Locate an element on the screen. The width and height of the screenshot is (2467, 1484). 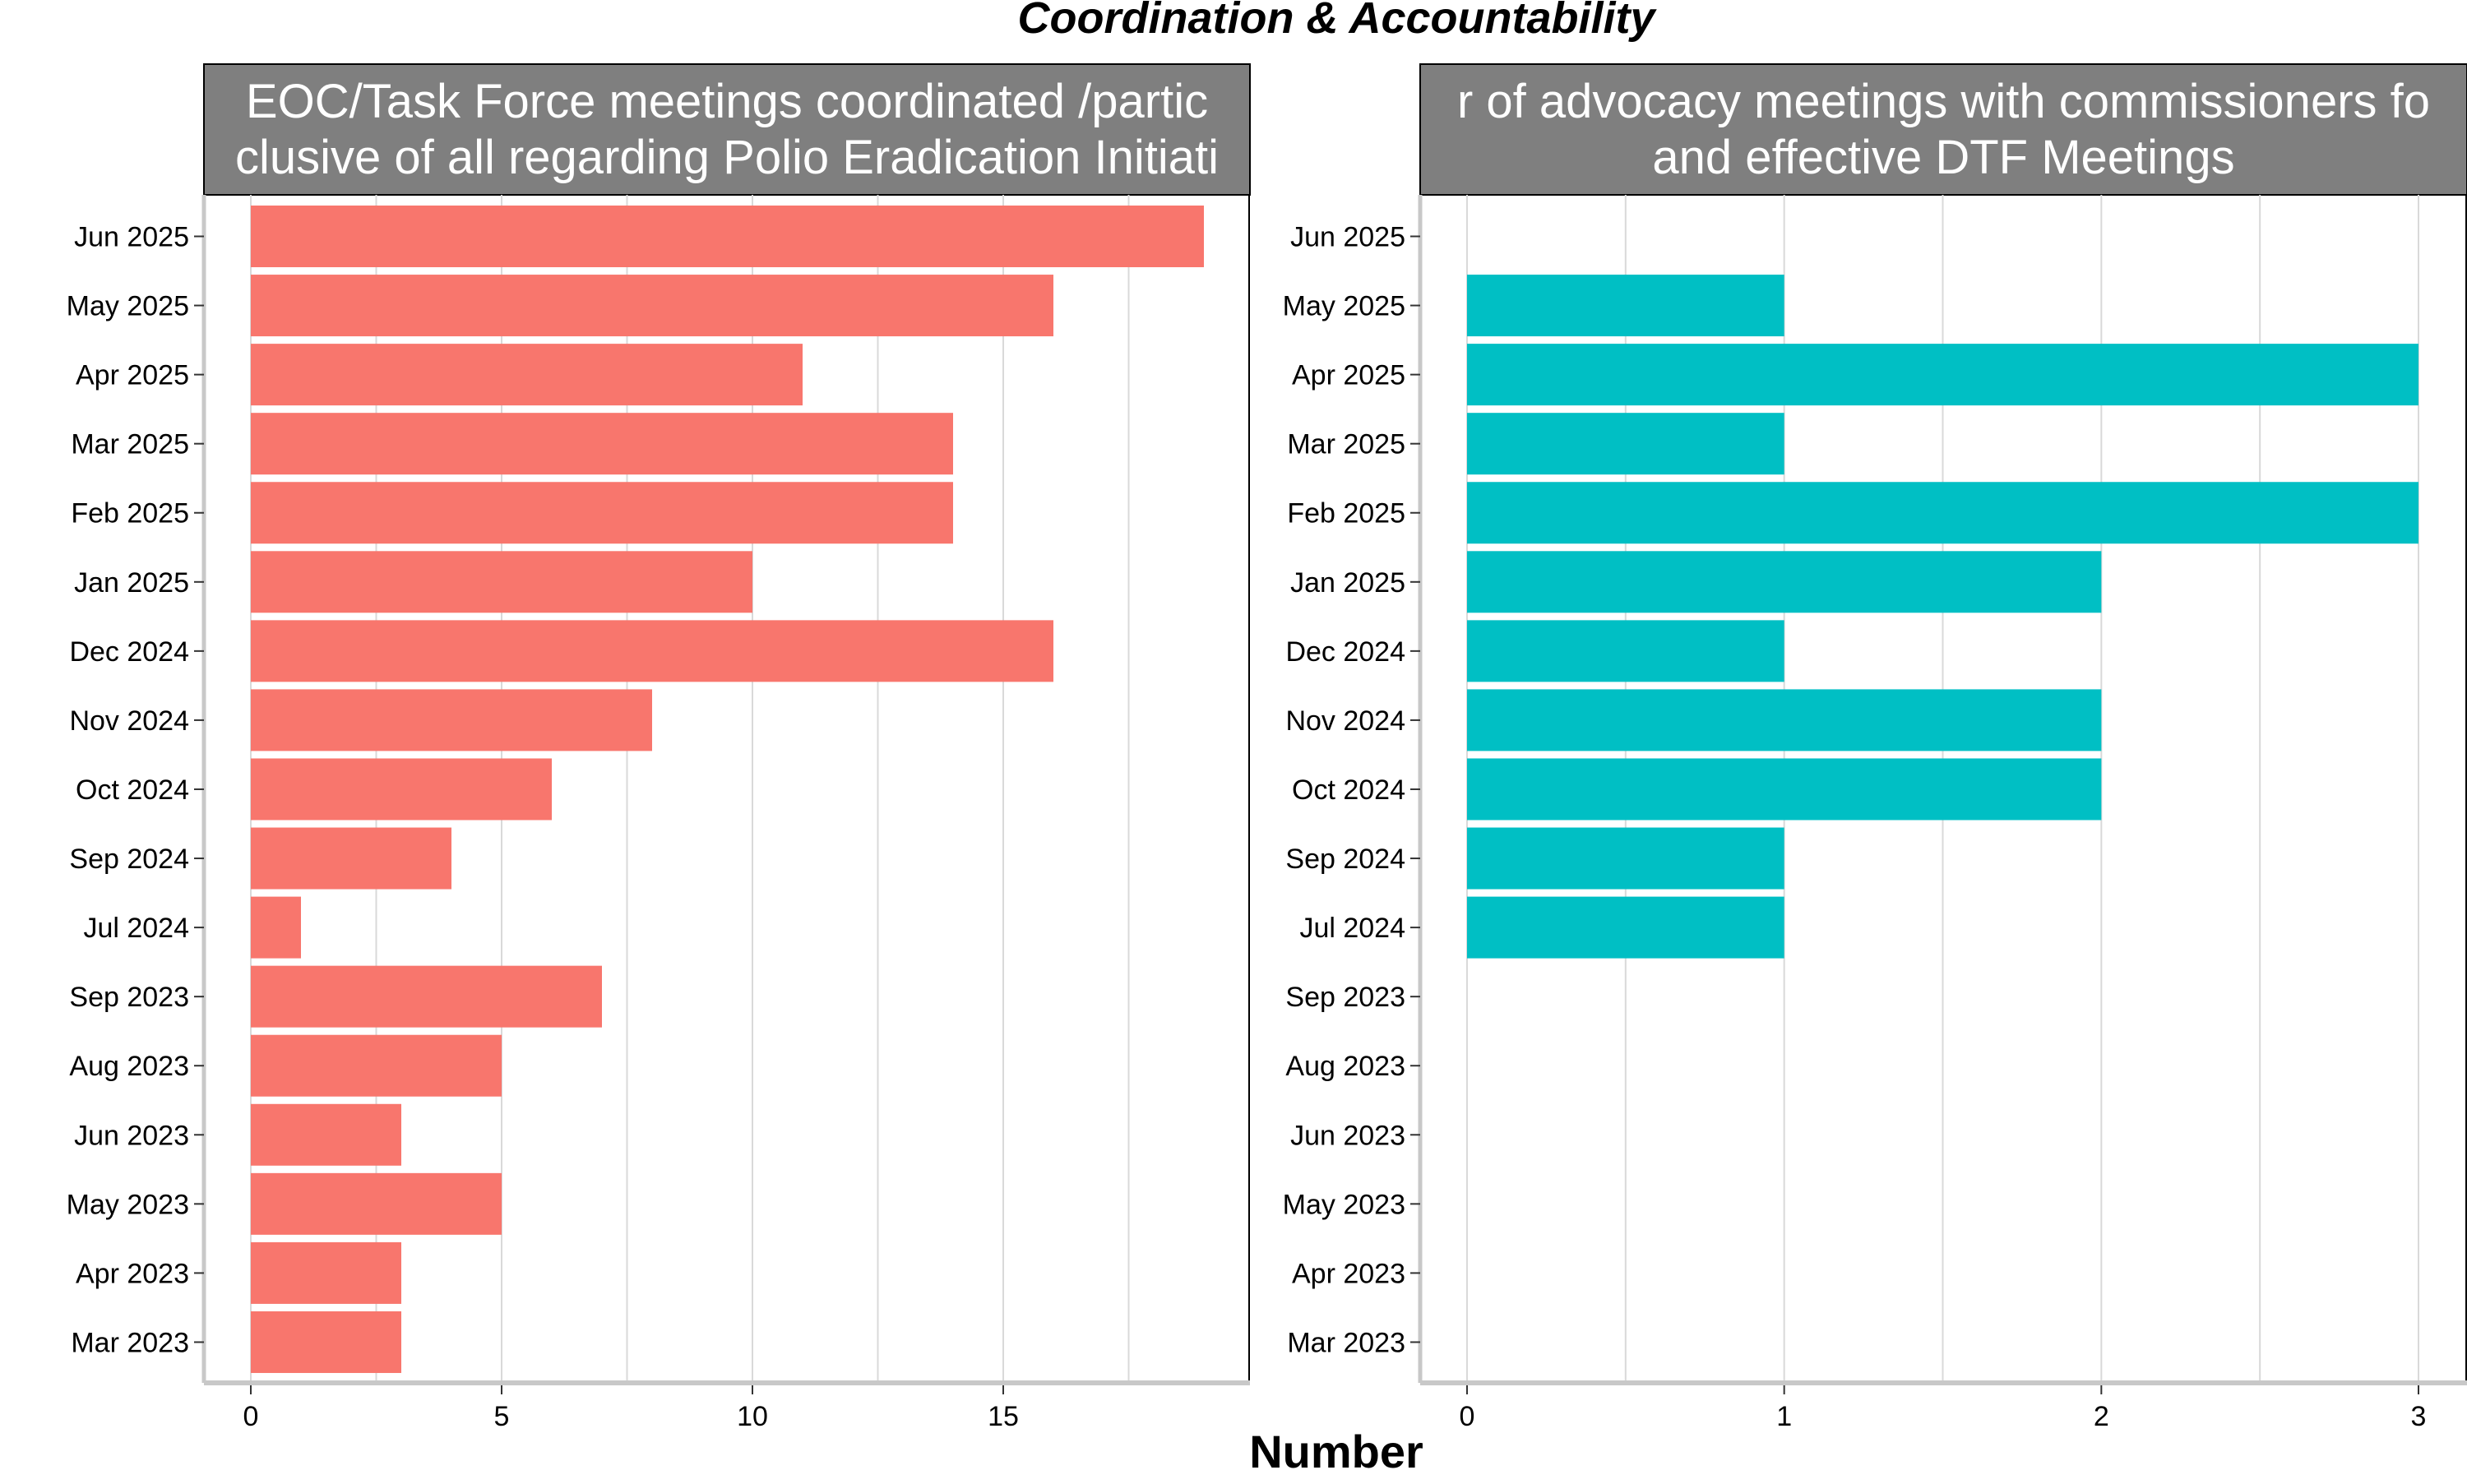
bar-1-mar-2023 is located at coordinates (326, 1342).